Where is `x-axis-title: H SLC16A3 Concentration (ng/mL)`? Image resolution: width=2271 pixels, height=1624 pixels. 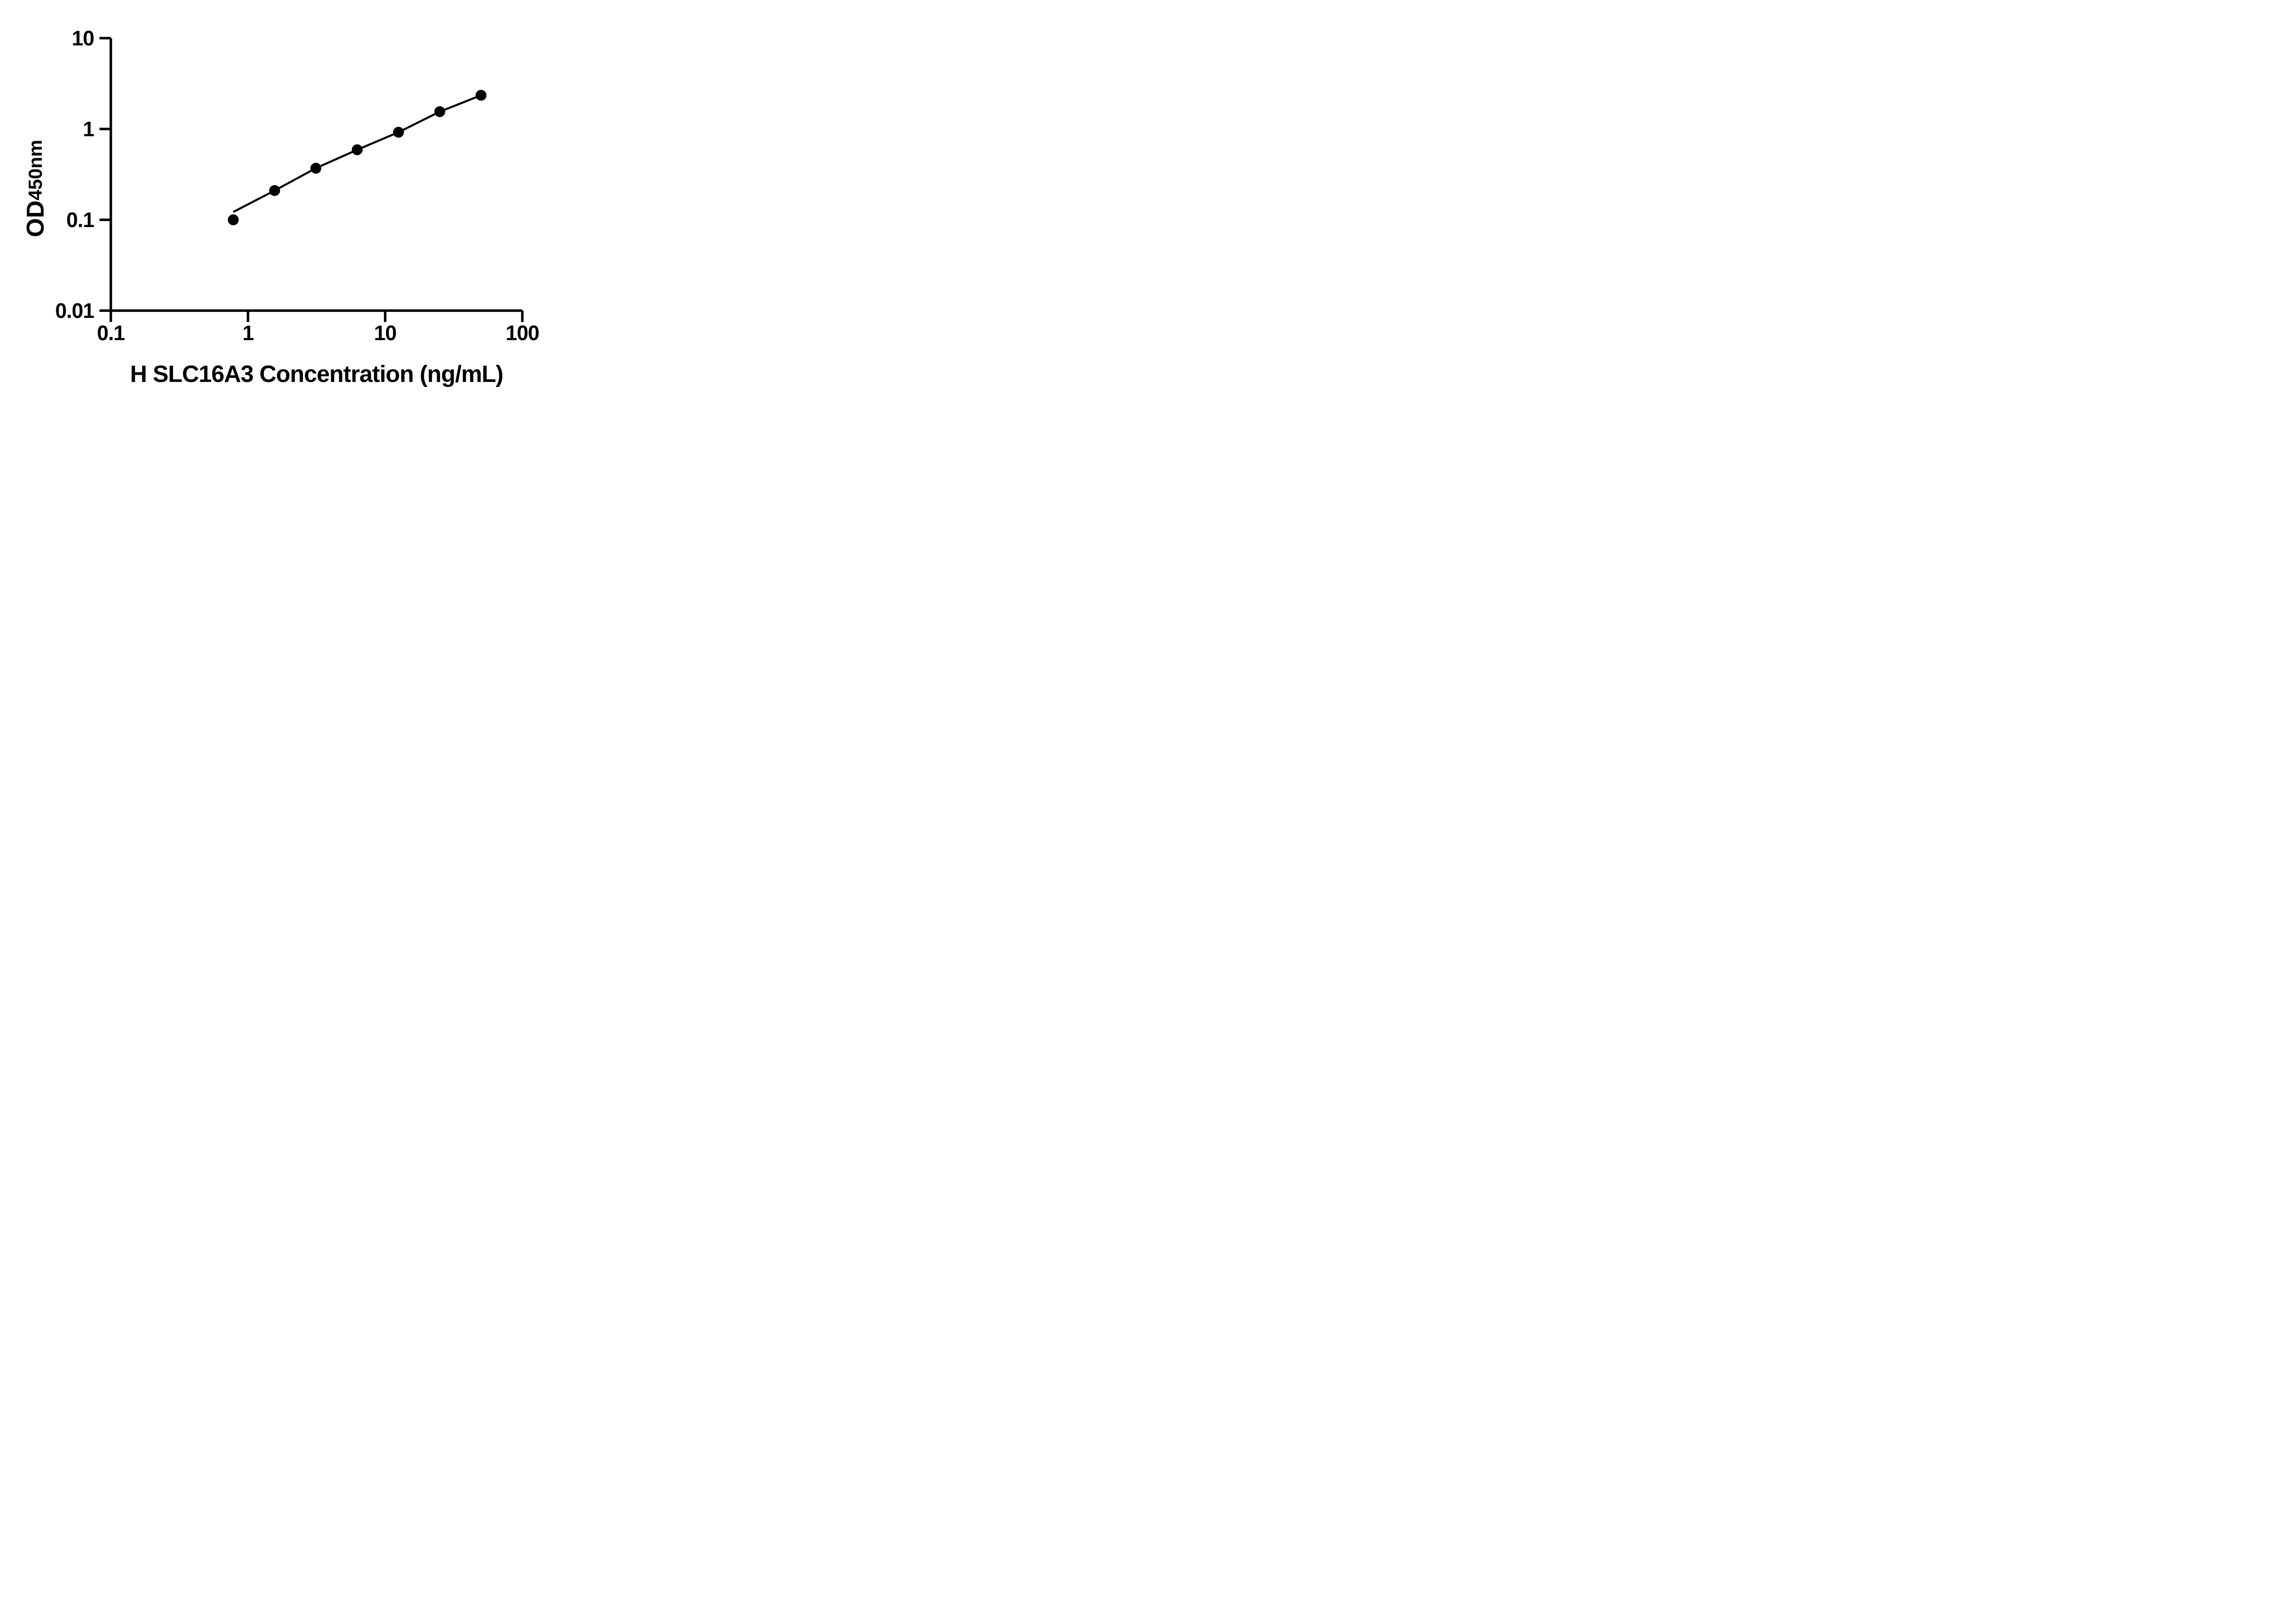 x-axis-title: H SLC16A3 Concentration (ng/mL) is located at coordinates (316, 374).